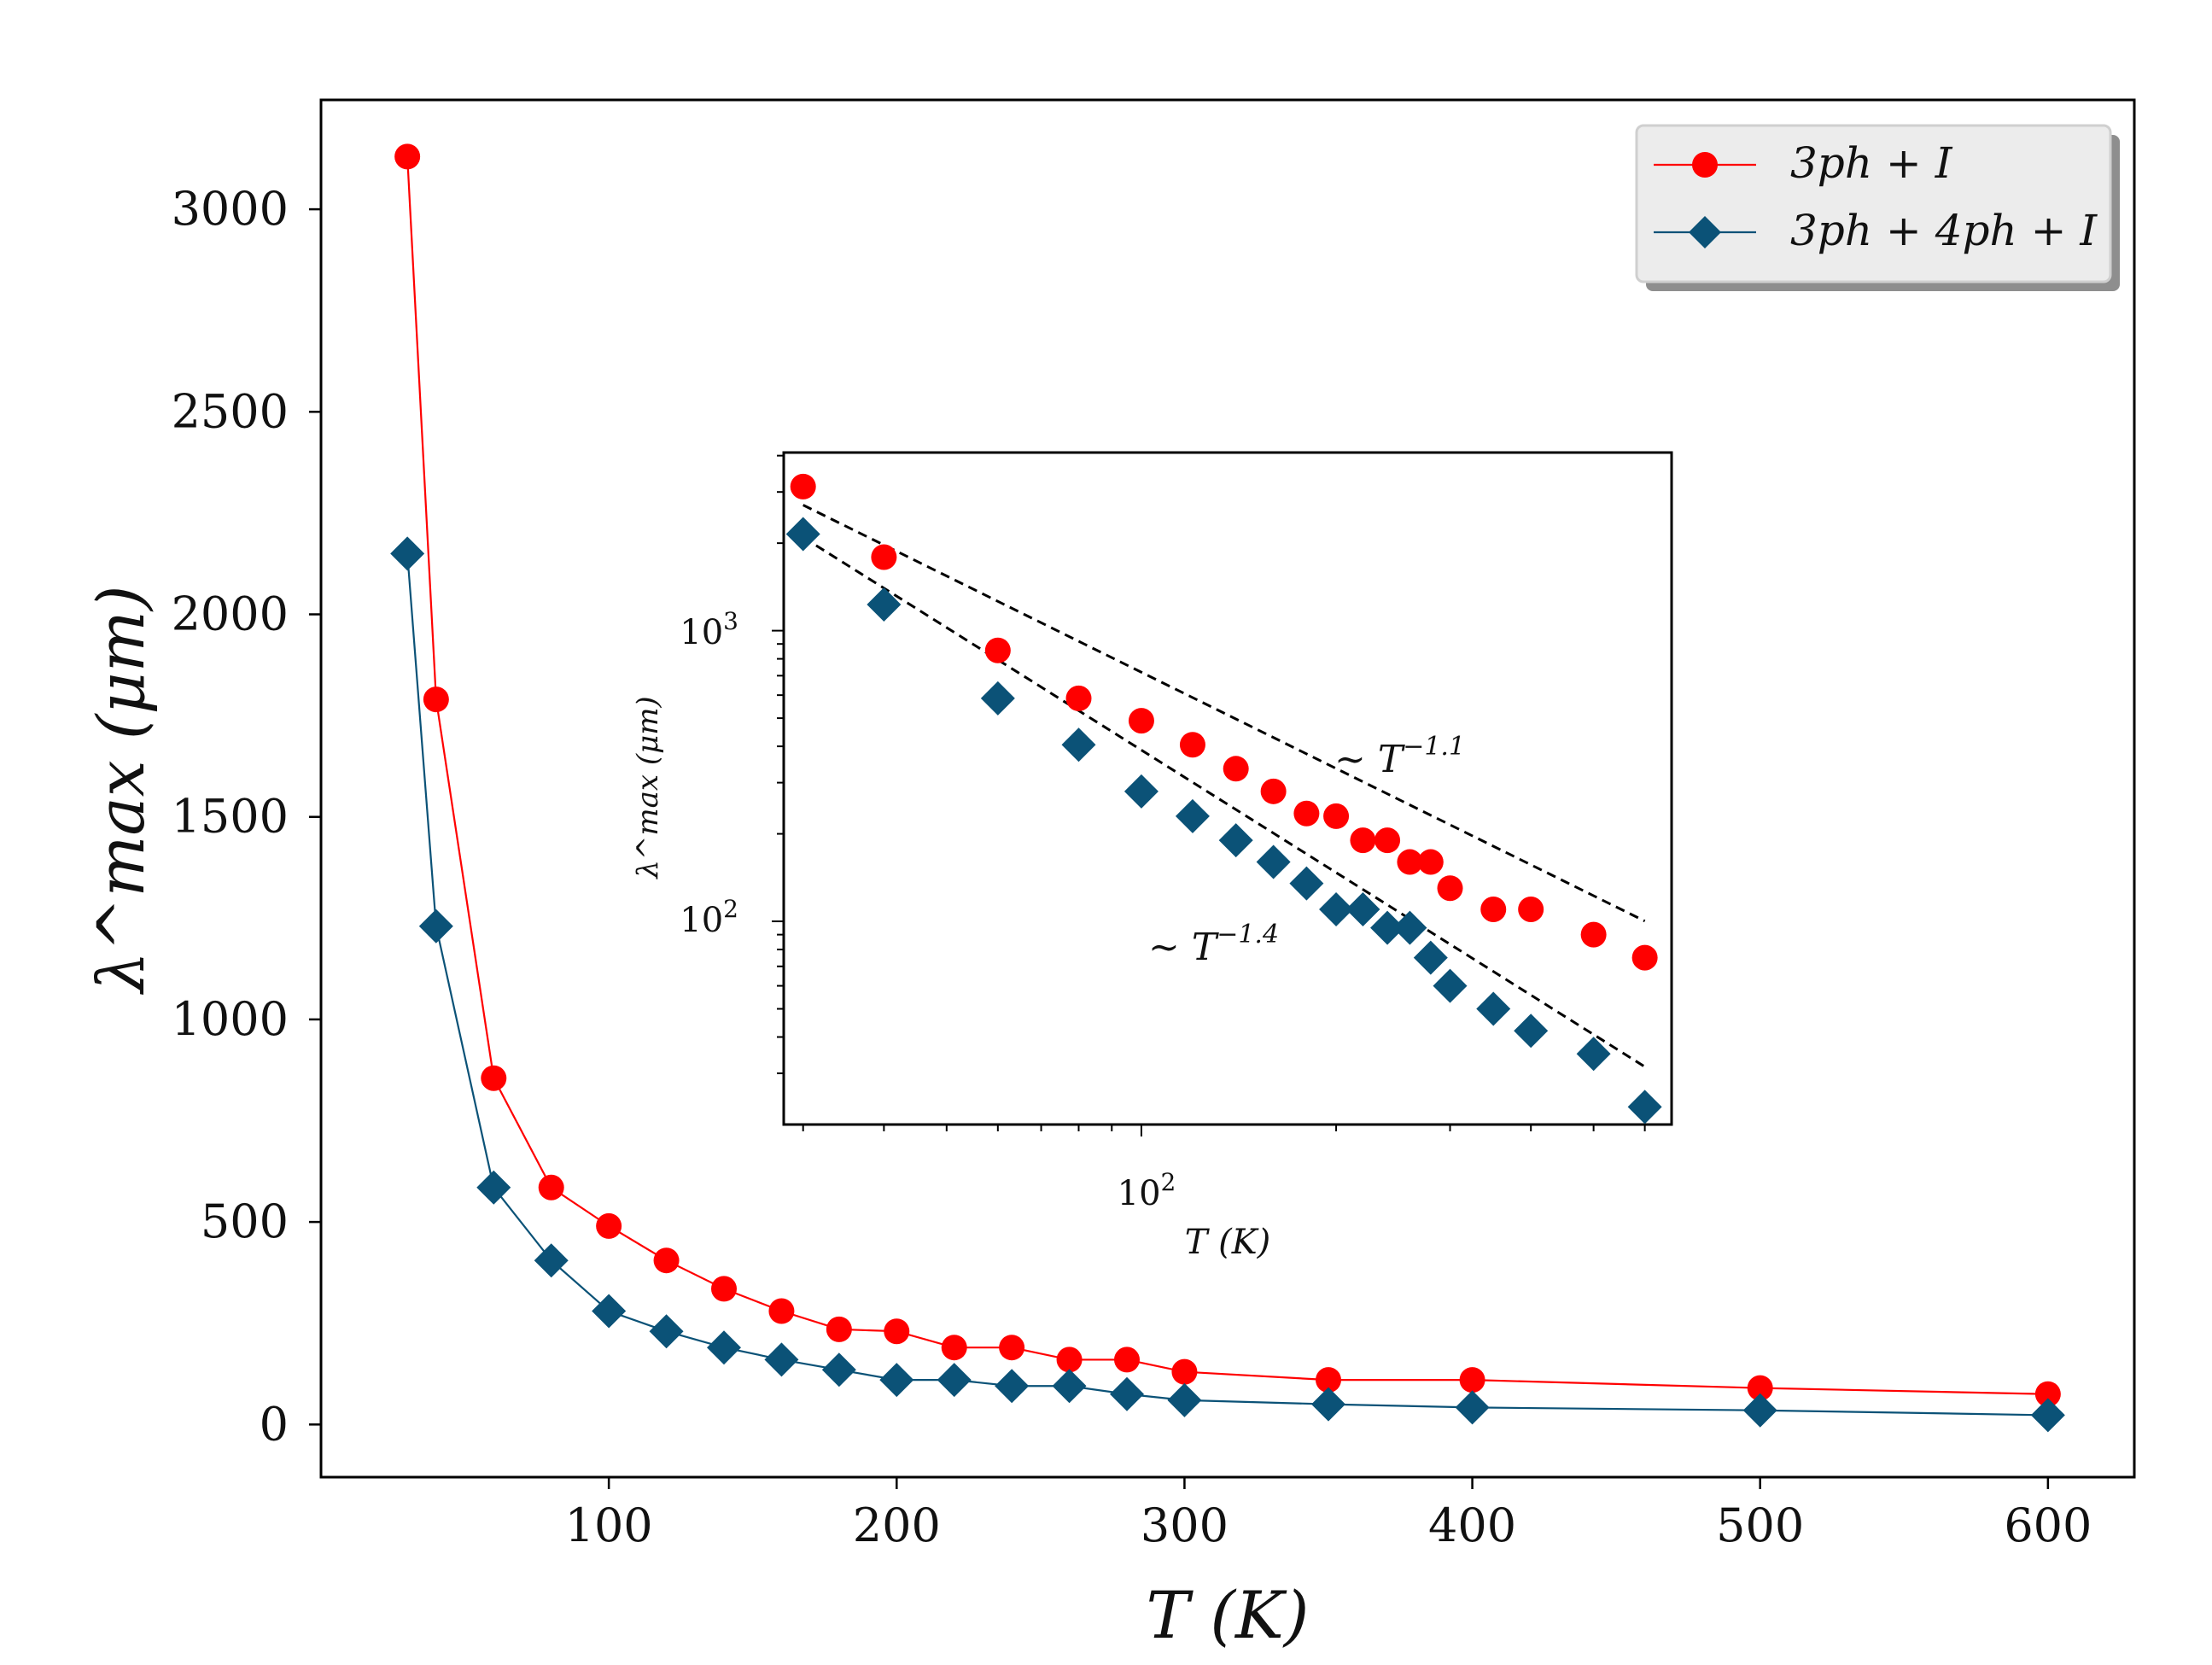 This screenshot has height=1665, width=2212. Describe the element at coordinates (2048, 1525) in the screenshot. I see `main-x-tick-label: 600` at that location.